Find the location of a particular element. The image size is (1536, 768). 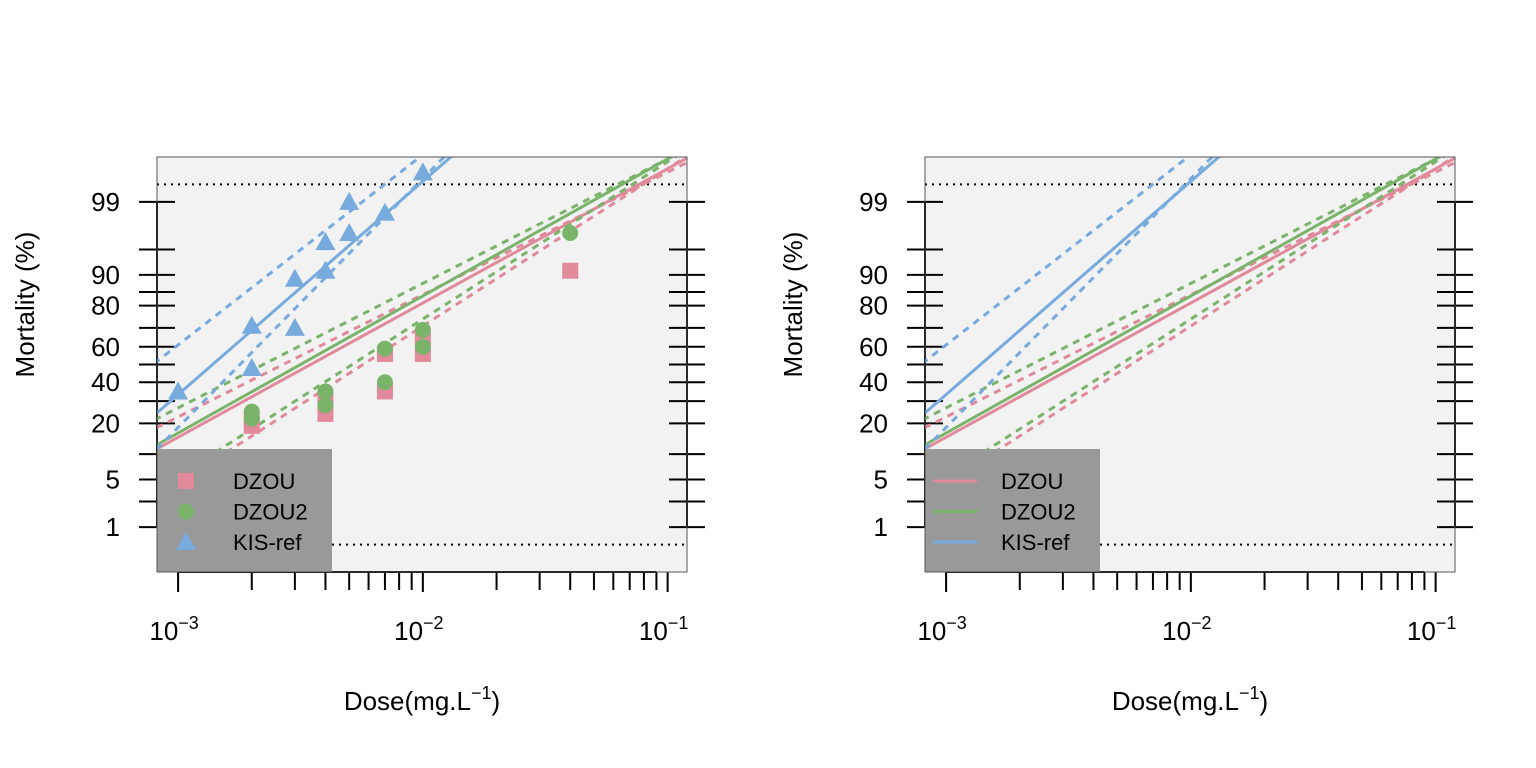

dzou-data-point is located at coordinates (570, 270).